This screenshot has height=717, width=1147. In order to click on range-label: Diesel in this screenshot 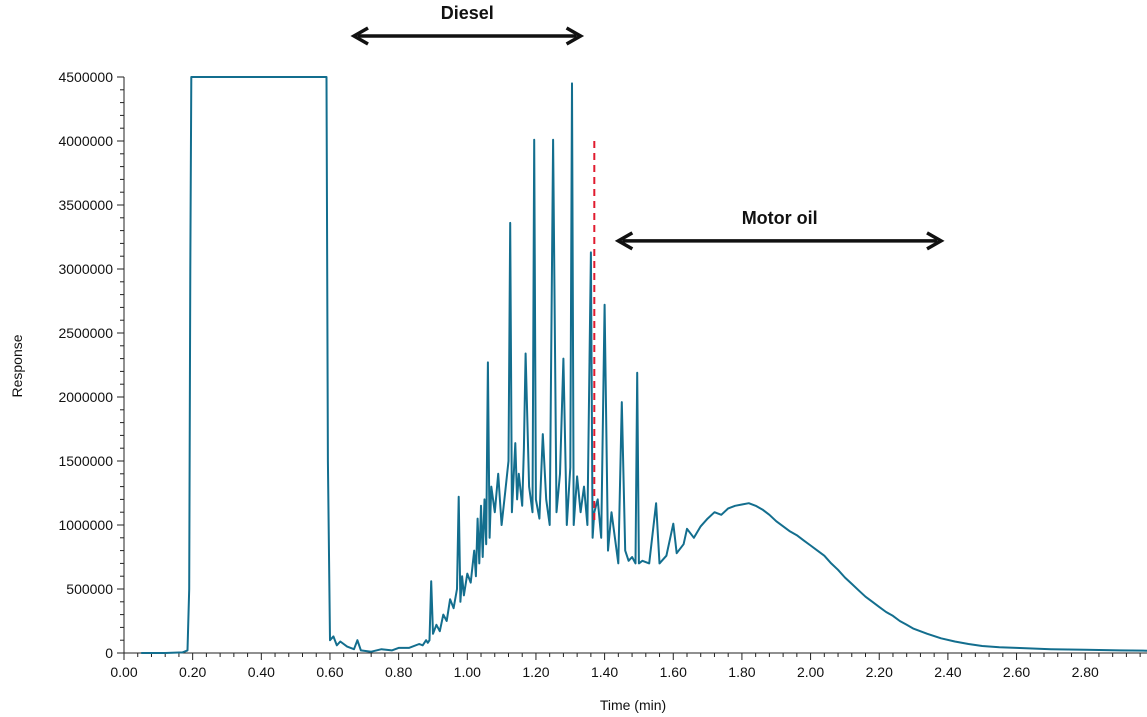, I will do `click(467, 13)`.